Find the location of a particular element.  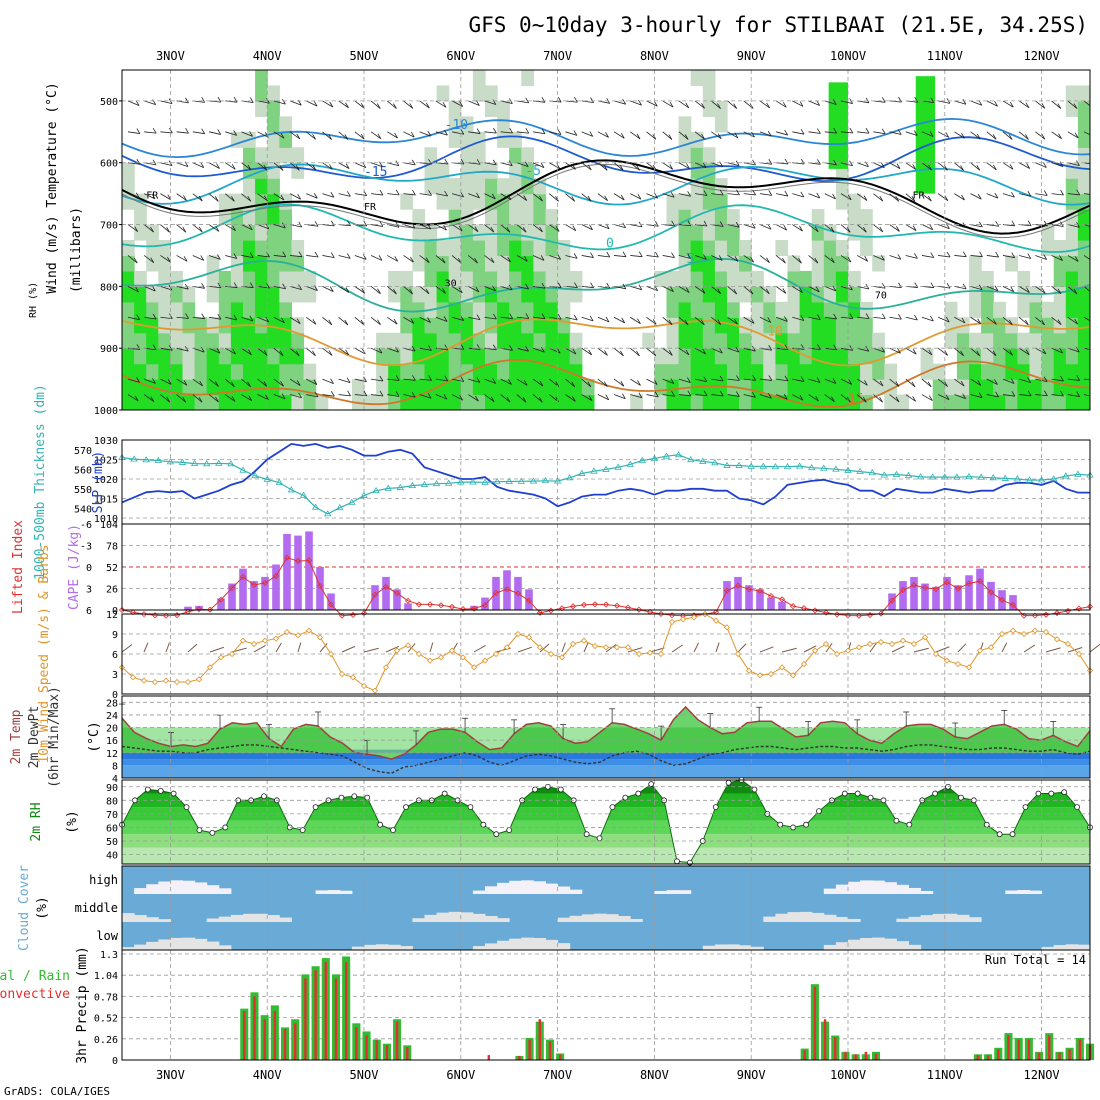

wind-tick-label: 9 is located at coordinates (115, 635).